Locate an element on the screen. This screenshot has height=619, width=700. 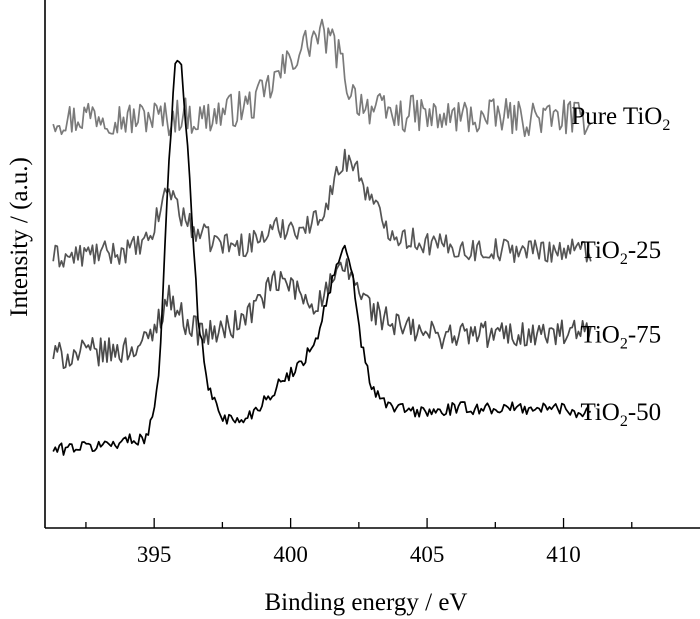
tick-layer: 395 400 405 410 is located at coordinates (359, 542).